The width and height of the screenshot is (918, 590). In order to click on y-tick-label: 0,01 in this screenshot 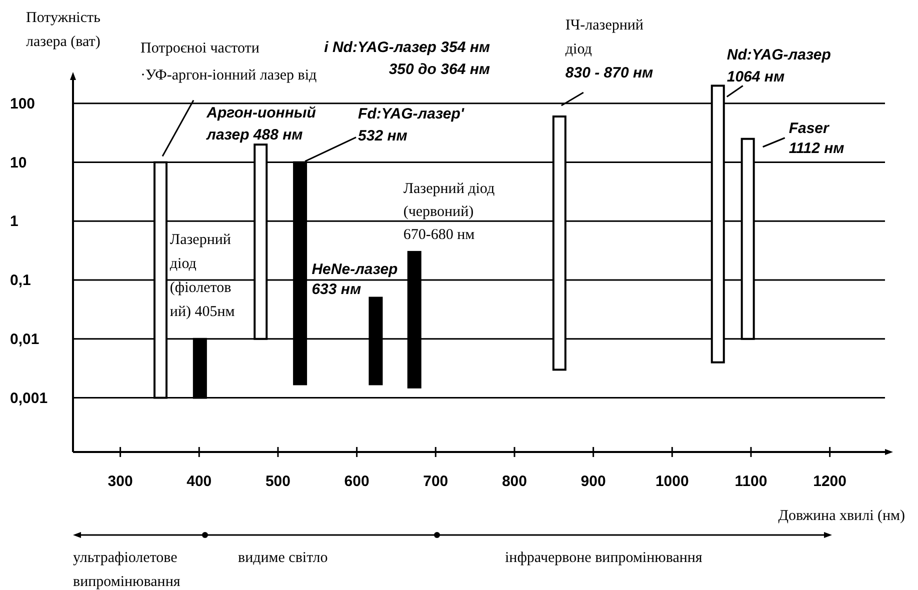, I will do `click(25, 339)`.